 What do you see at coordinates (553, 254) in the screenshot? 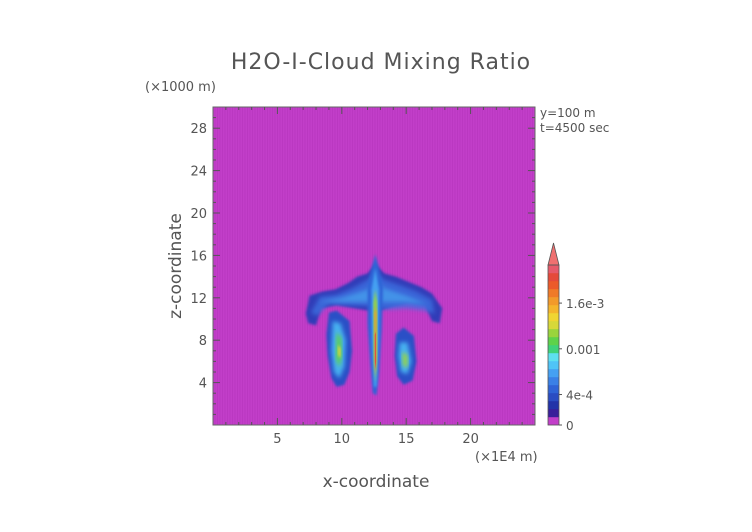
I see `colorbar-extend-arrow` at bounding box center [553, 254].